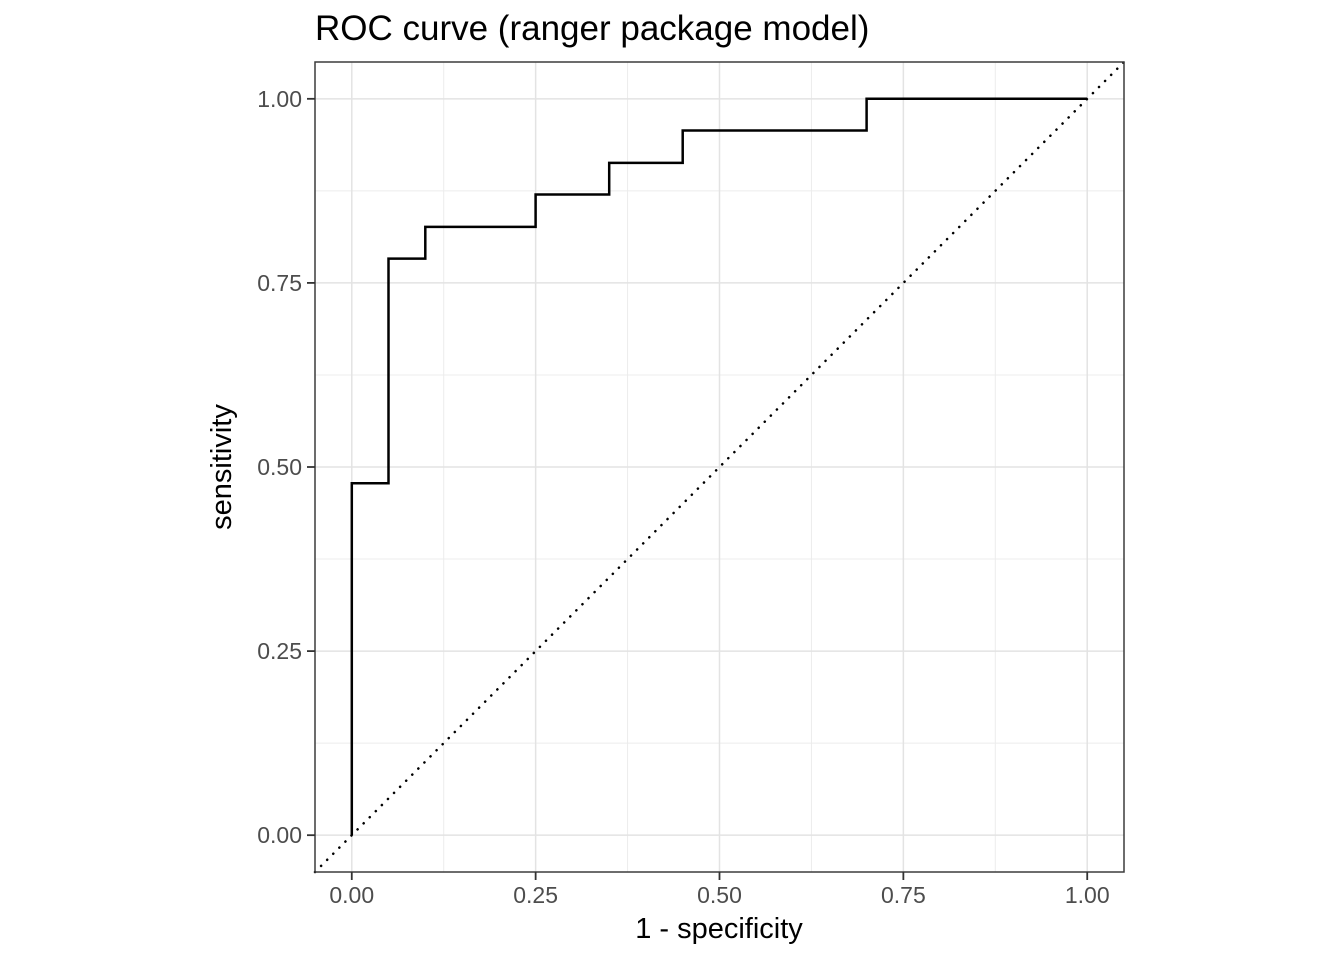 This screenshot has height=960, width=1344. I want to click on y-axis-tick-label: 0.25, so click(279, 651).